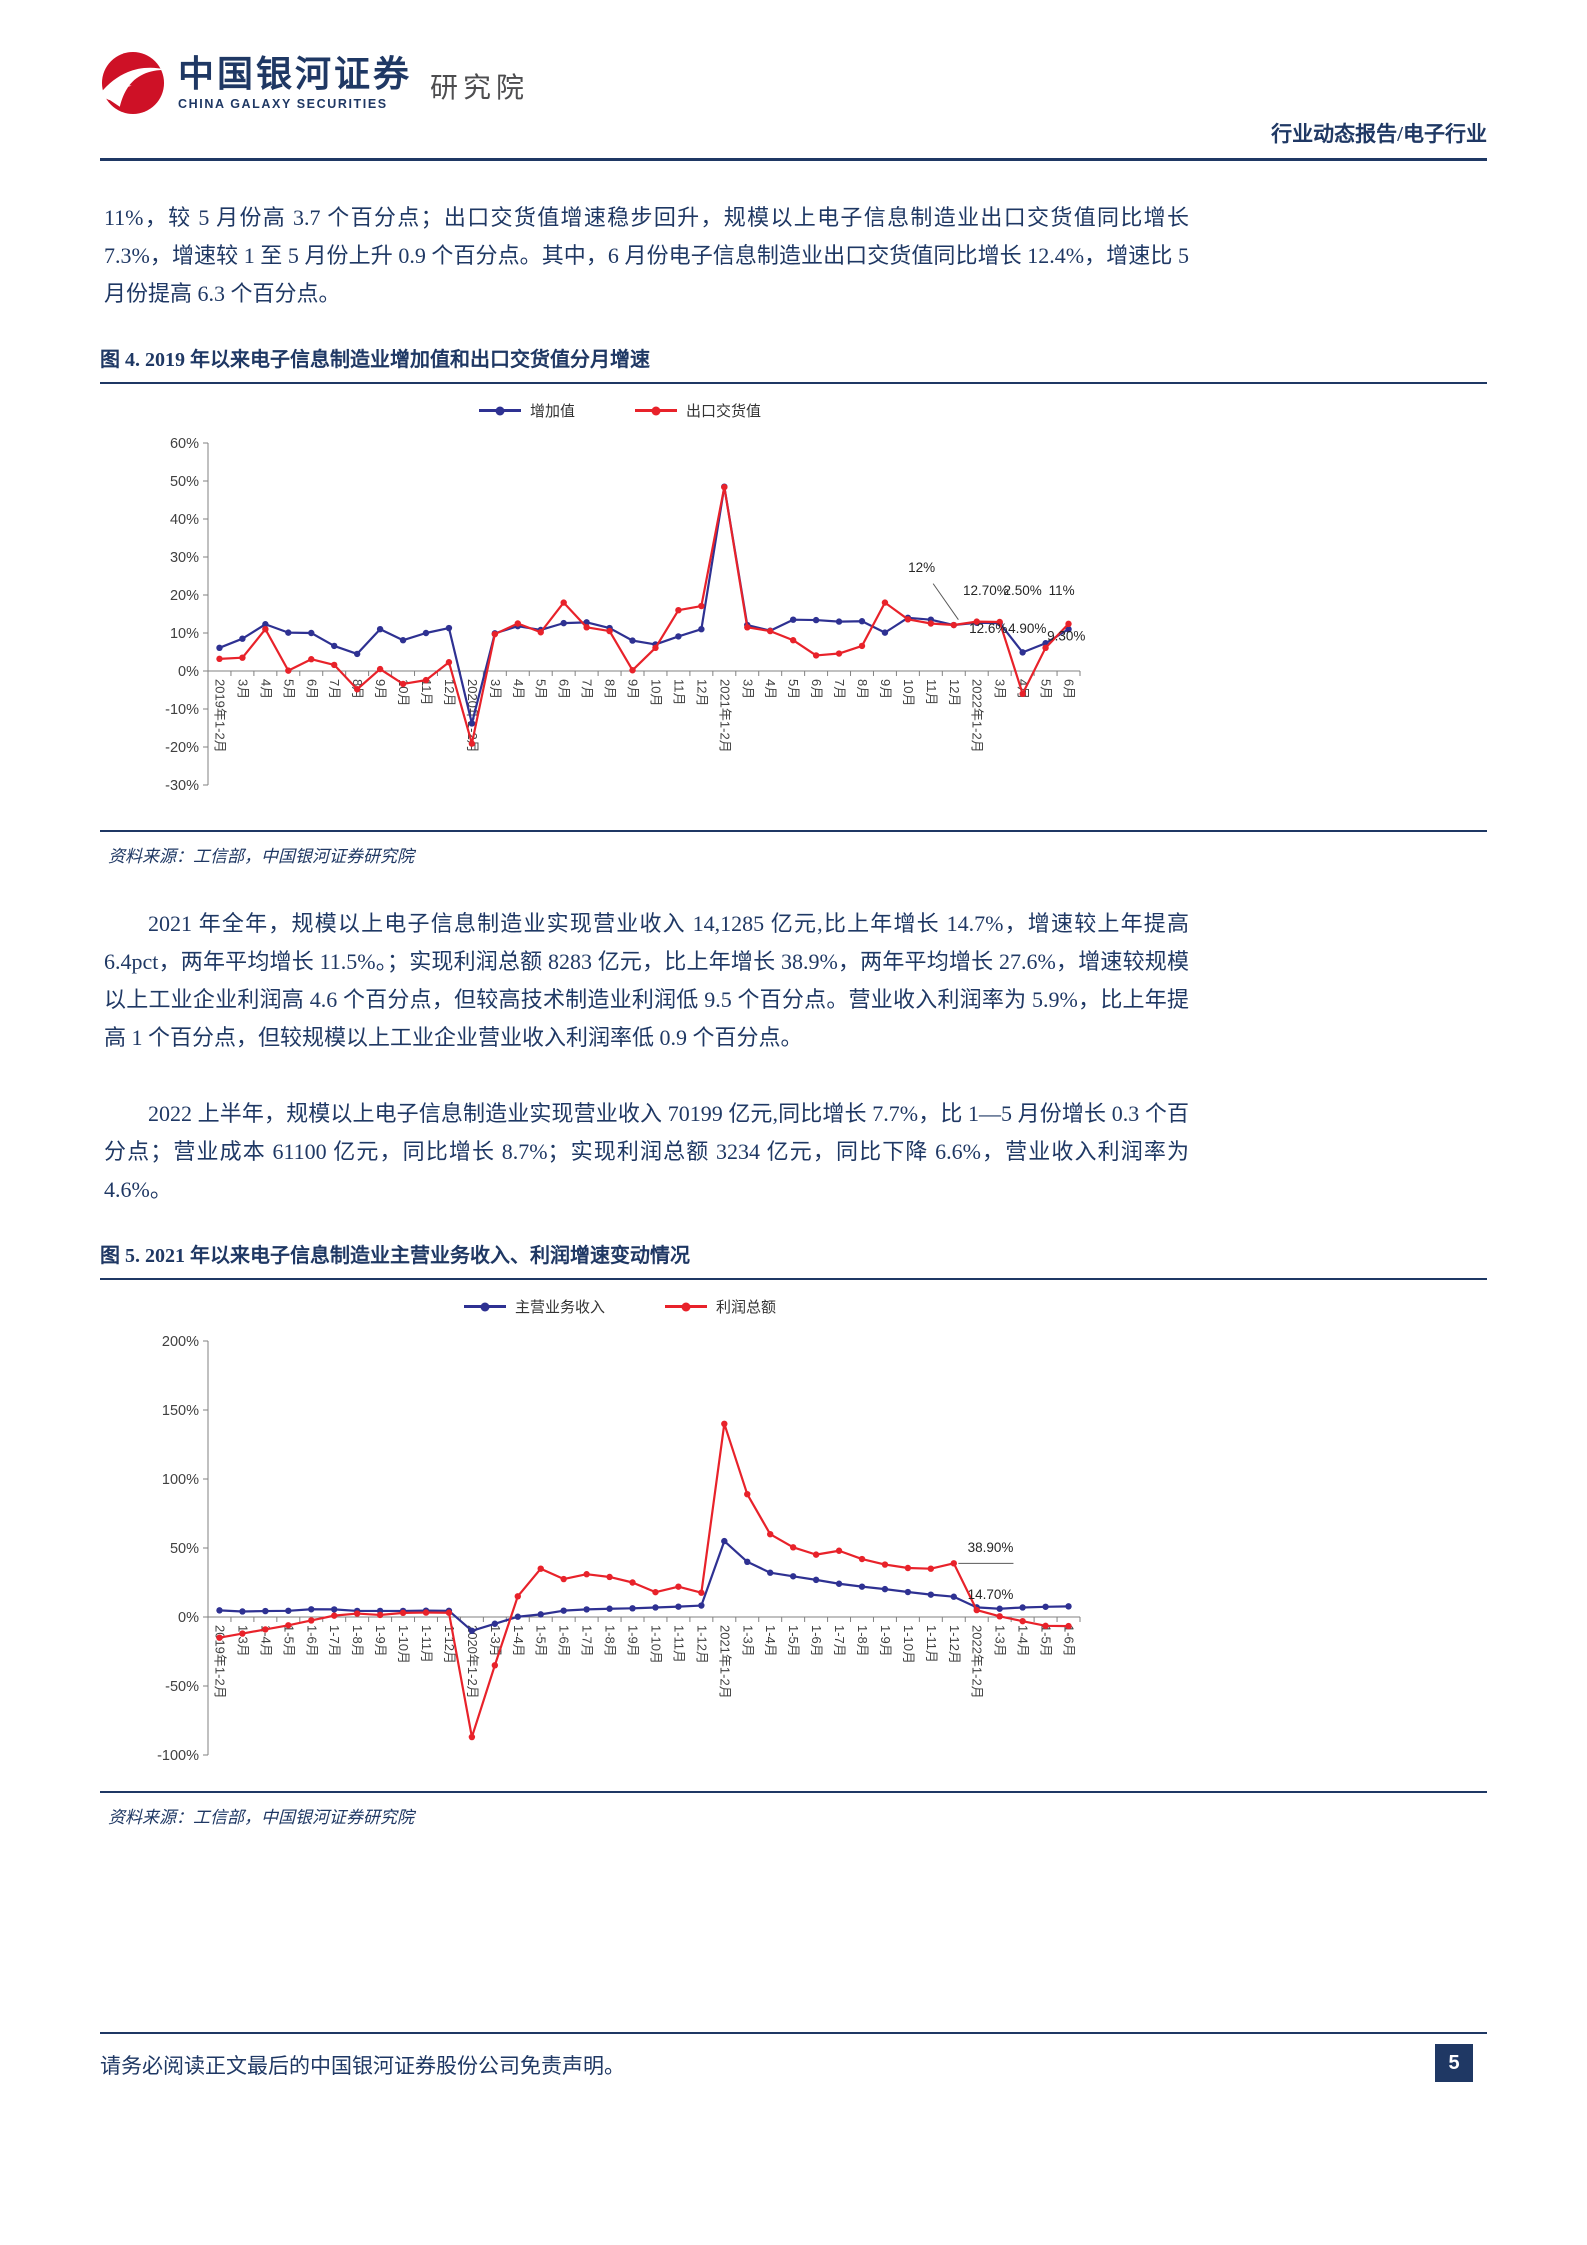 This screenshot has height=2245, width=1587. I want to click on x-tick-label: 10月, so click(655, 692).